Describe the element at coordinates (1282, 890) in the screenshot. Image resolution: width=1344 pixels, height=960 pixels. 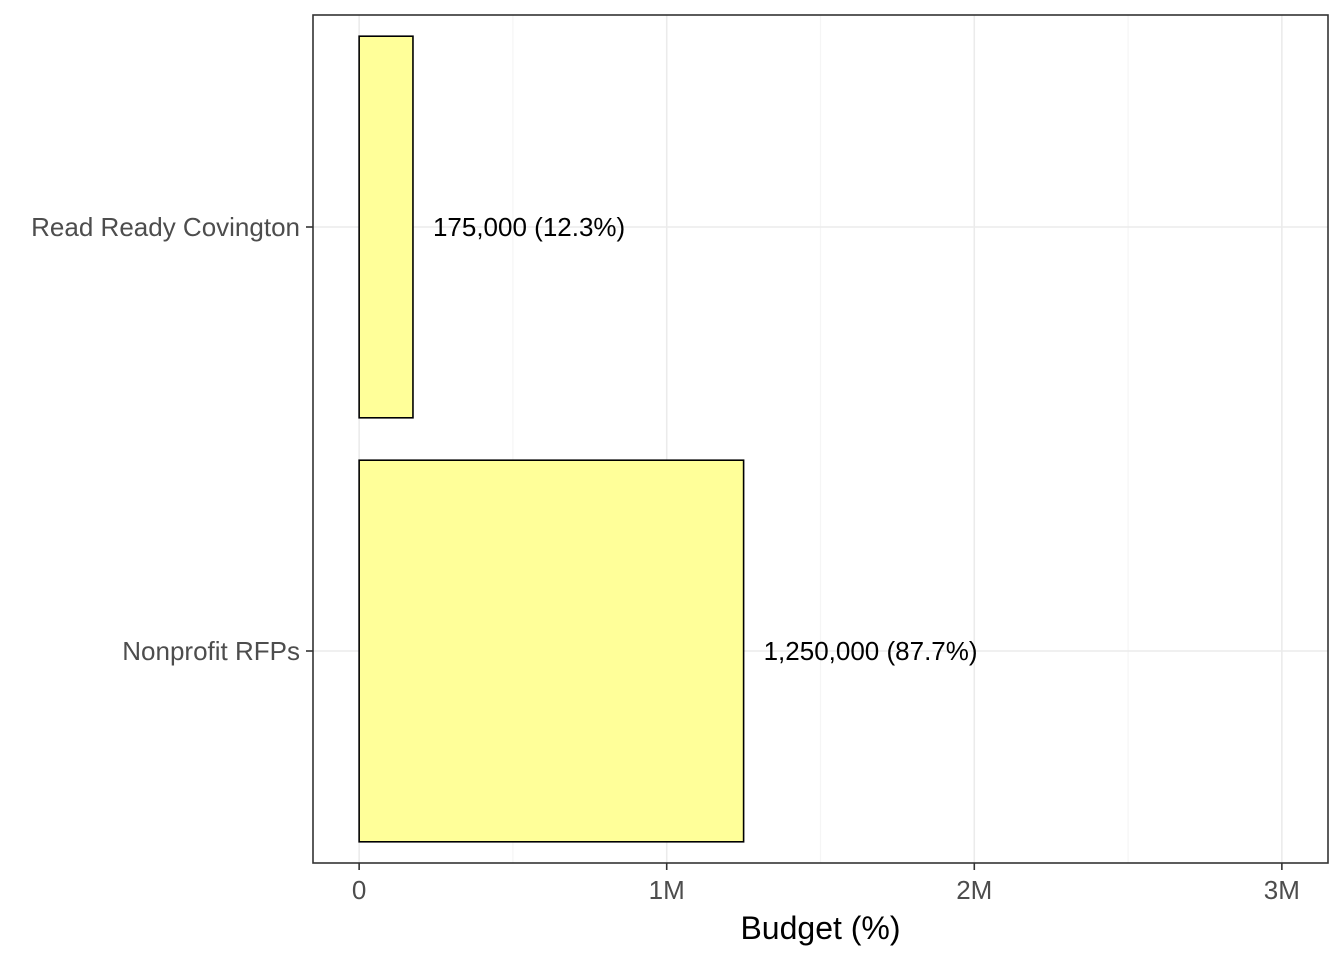
I see `x-tick-label: 3M` at that location.